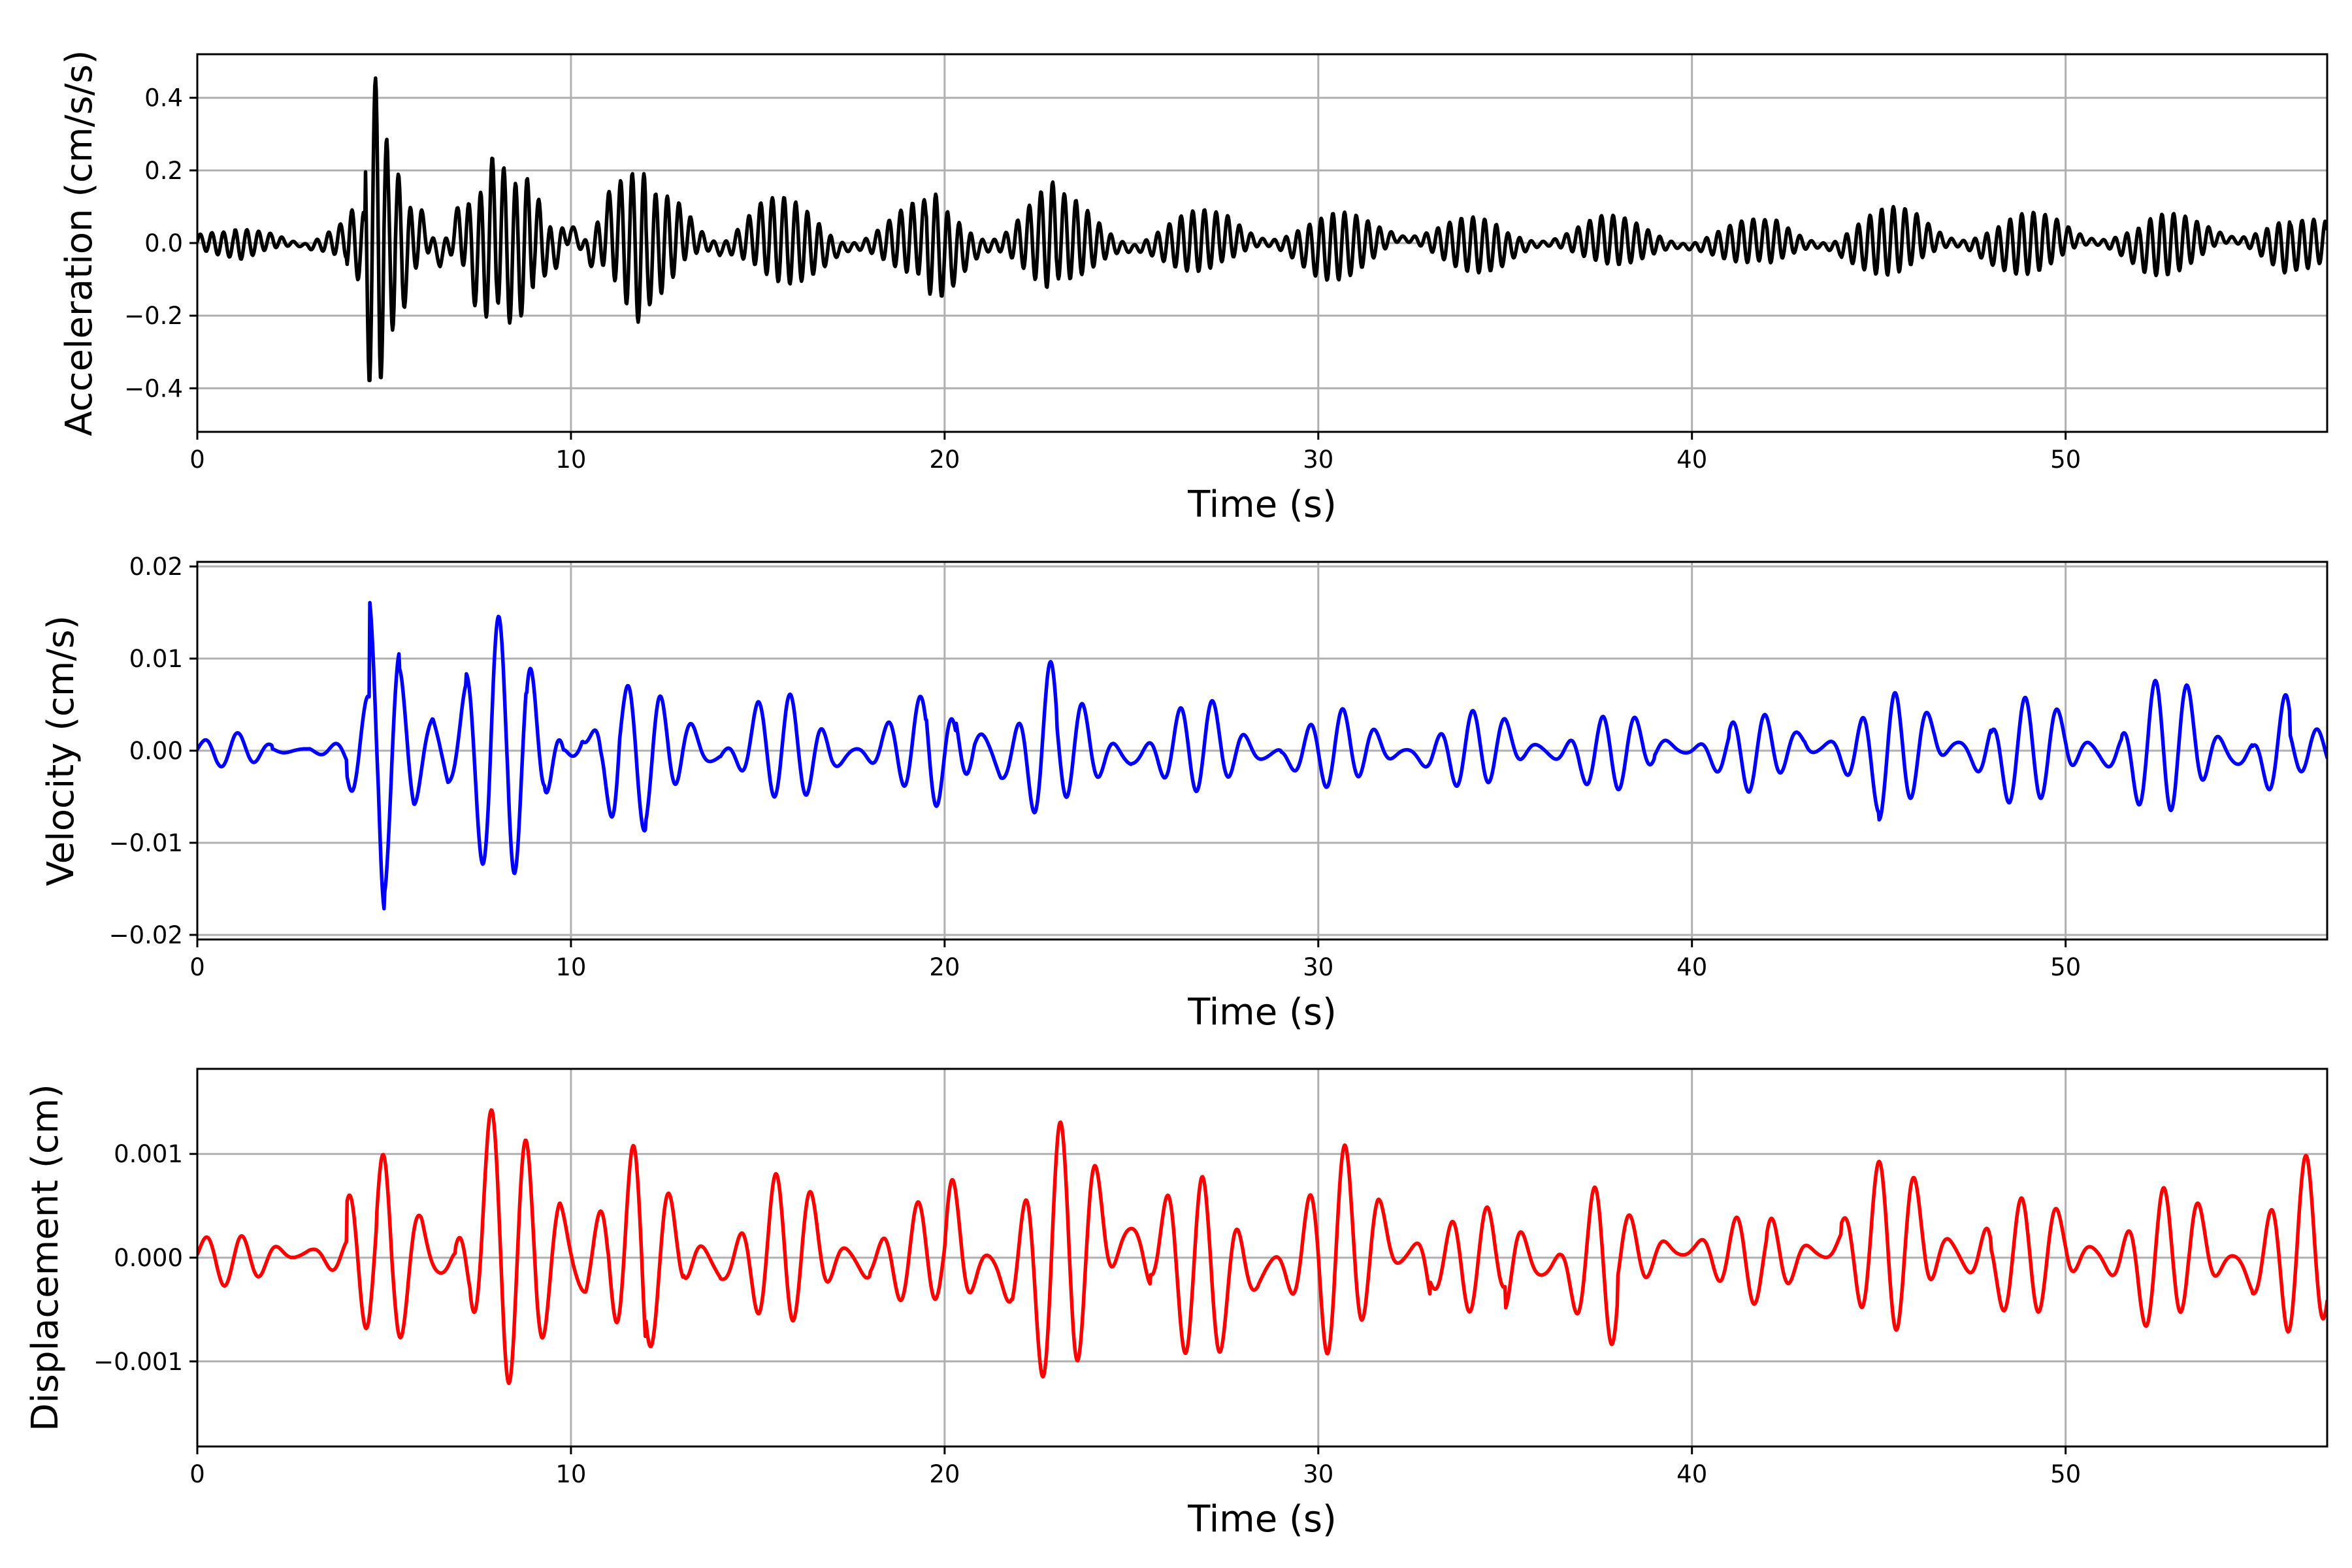  What do you see at coordinates (153, 388) in the screenshot?
I see `y-tick-label: −0.4` at bounding box center [153, 388].